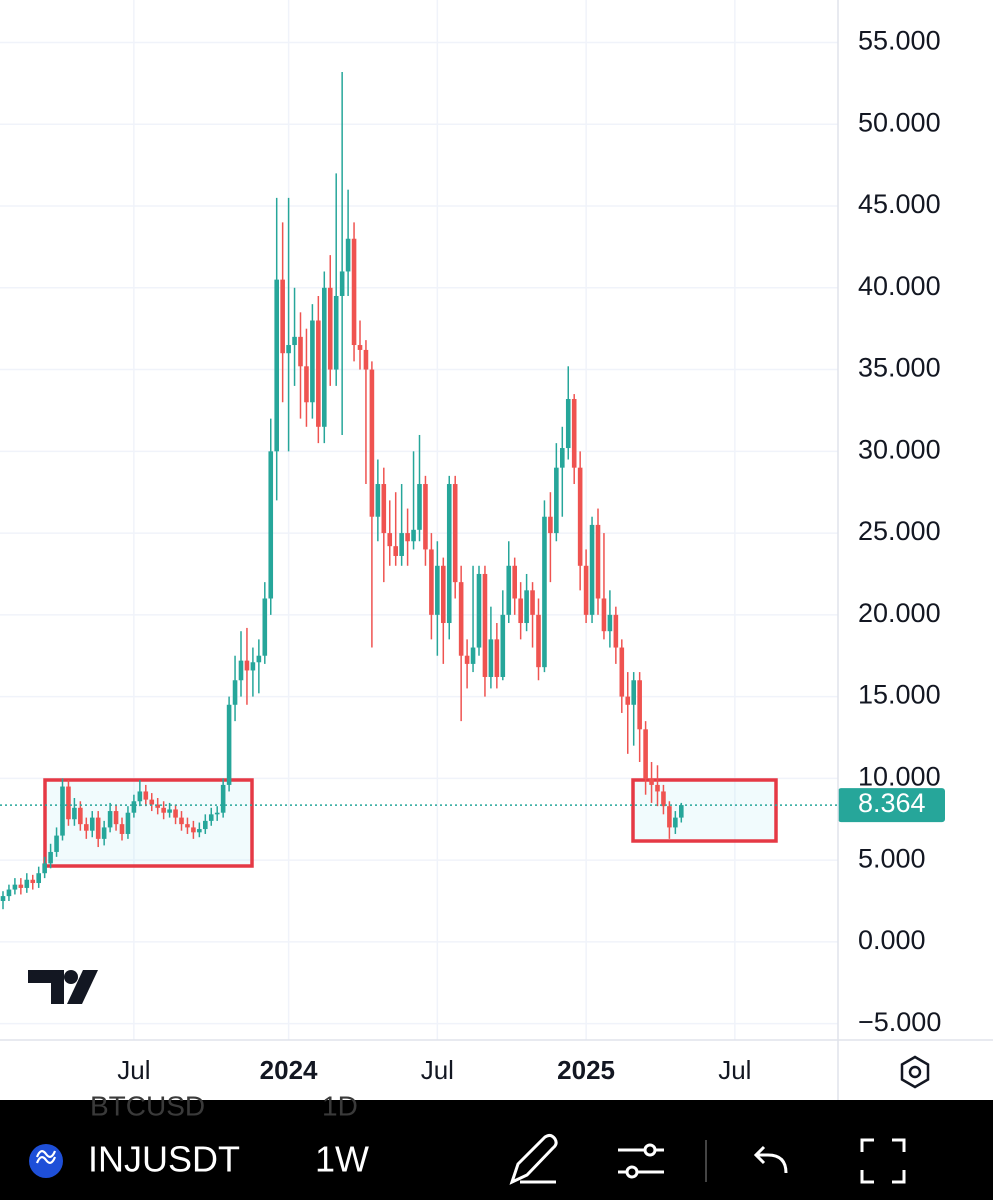  Describe the element at coordinates (892, 803) in the screenshot. I see `last-price-label: 8.364` at that location.